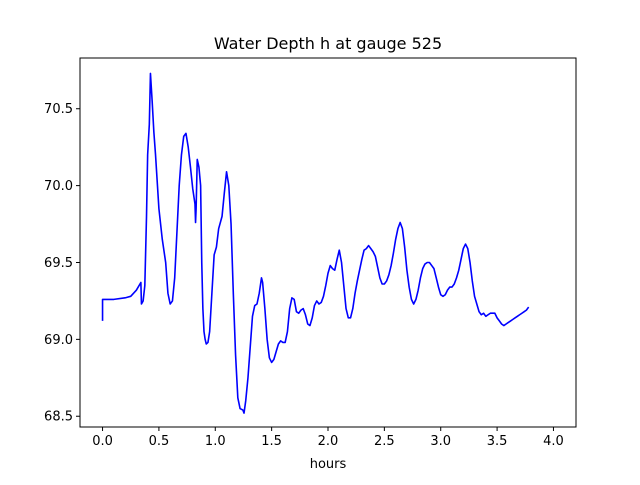 The image size is (640, 485). What do you see at coordinates (58, 109) in the screenshot?
I see `y-tick-label: 70.5` at bounding box center [58, 109].